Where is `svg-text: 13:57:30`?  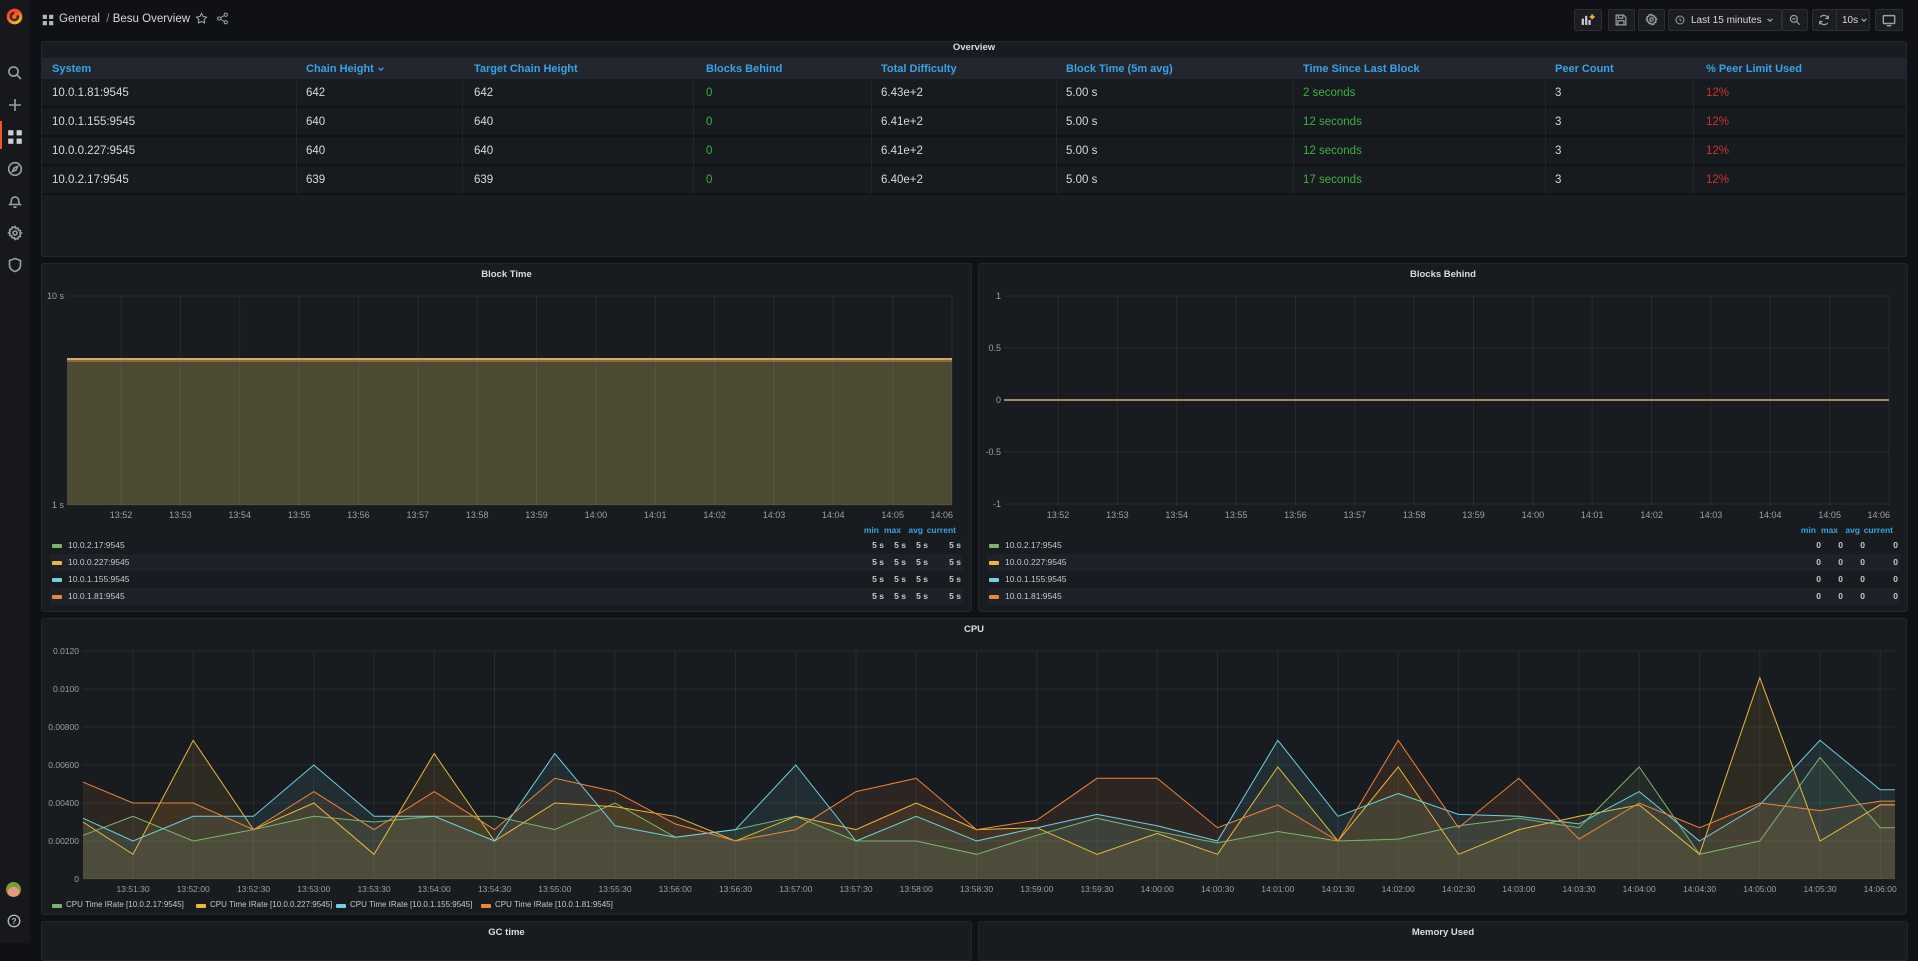 svg-text: 13:57:30 is located at coordinates (855, 889).